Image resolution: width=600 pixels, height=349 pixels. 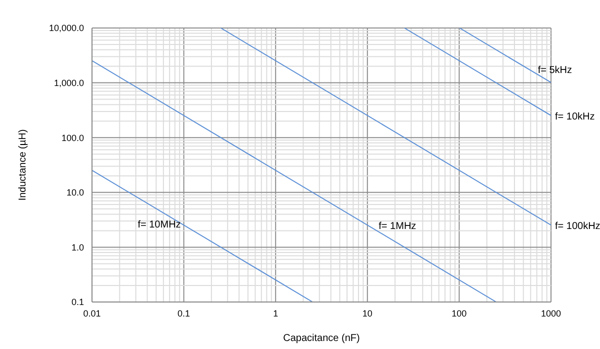 What do you see at coordinates (555, 70) in the screenshot?
I see `annotation: f= 5kHz` at bounding box center [555, 70].